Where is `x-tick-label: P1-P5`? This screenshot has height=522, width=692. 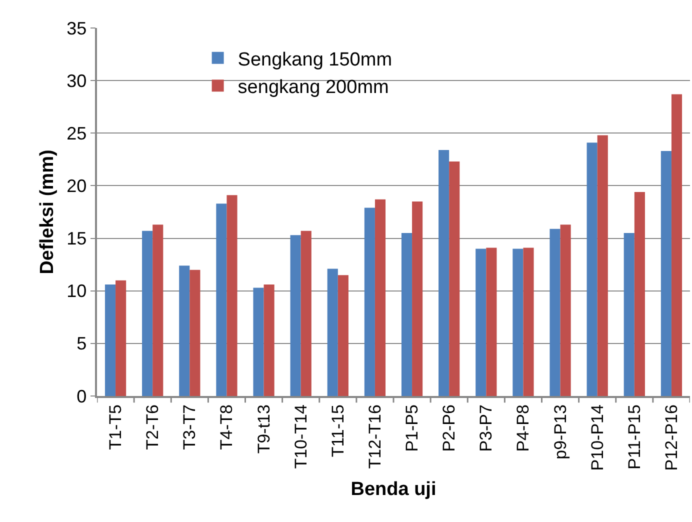
x-tick-label: P1-P5 is located at coordinates (412, 428).